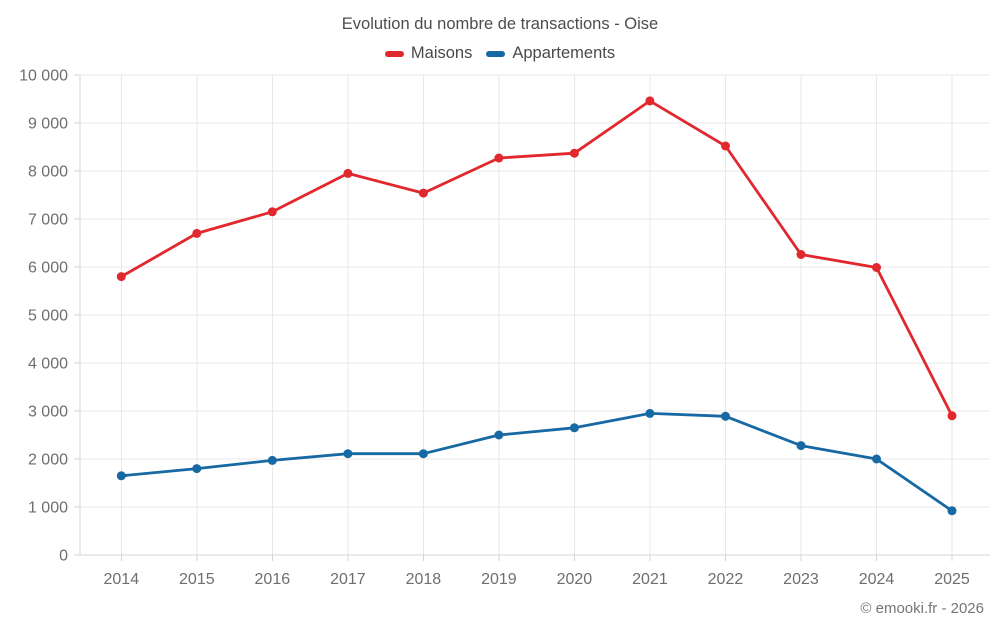 This screenshot has width=1000, height=625. I want to click on appartements-point-2019, so click(499, 435).